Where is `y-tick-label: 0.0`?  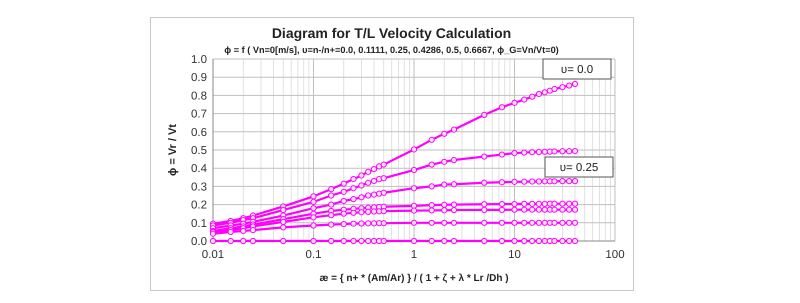
y-tick-label: 0.0 is located at coordinates (199, 242).